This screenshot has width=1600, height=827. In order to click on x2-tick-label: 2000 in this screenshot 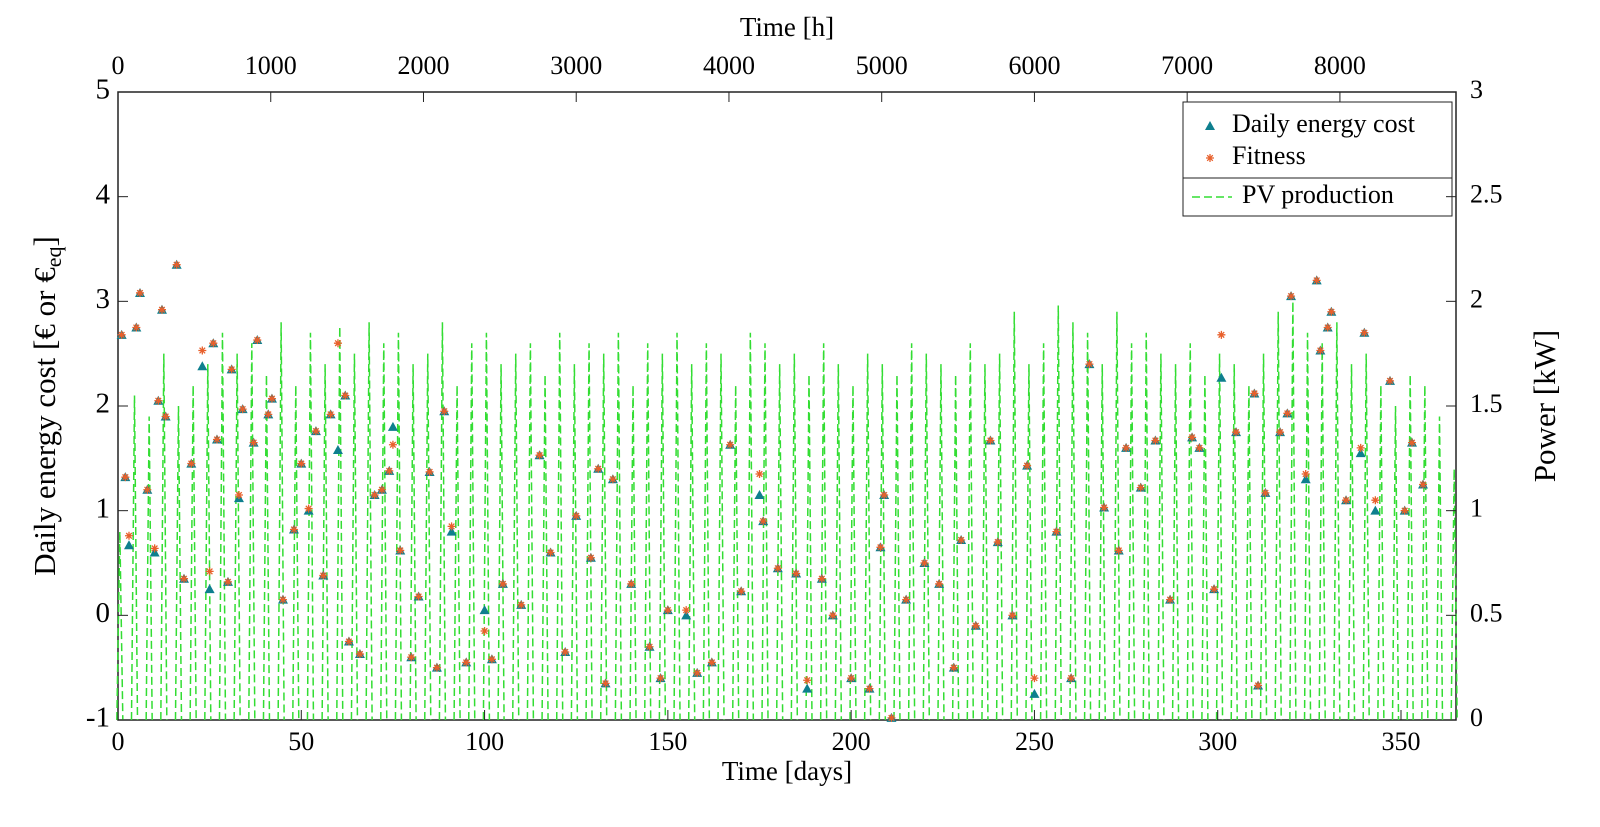, I will do `click(423, 65)`.